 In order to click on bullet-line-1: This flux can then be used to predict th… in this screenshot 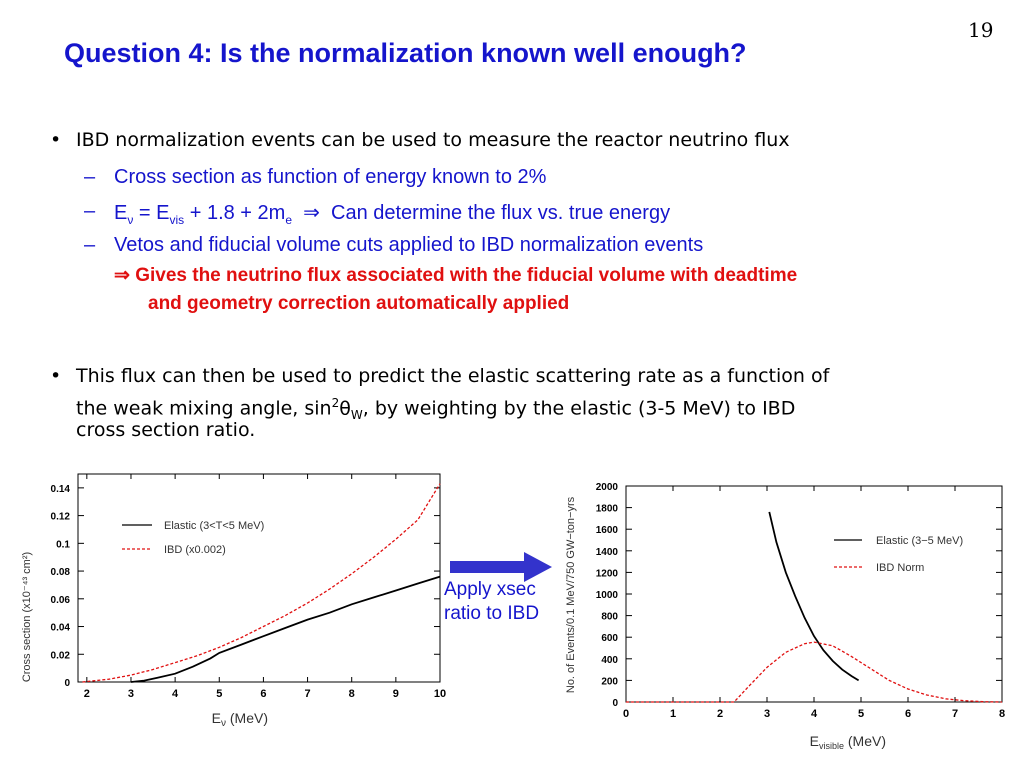, I will do `click(453, 376)`.